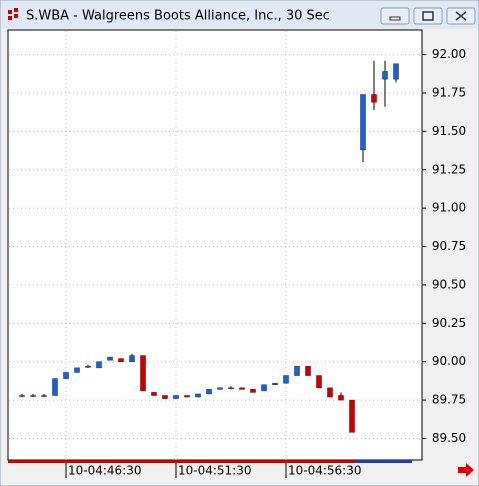  I want to click on y-tick-label: 91.75, so click(449, 92).